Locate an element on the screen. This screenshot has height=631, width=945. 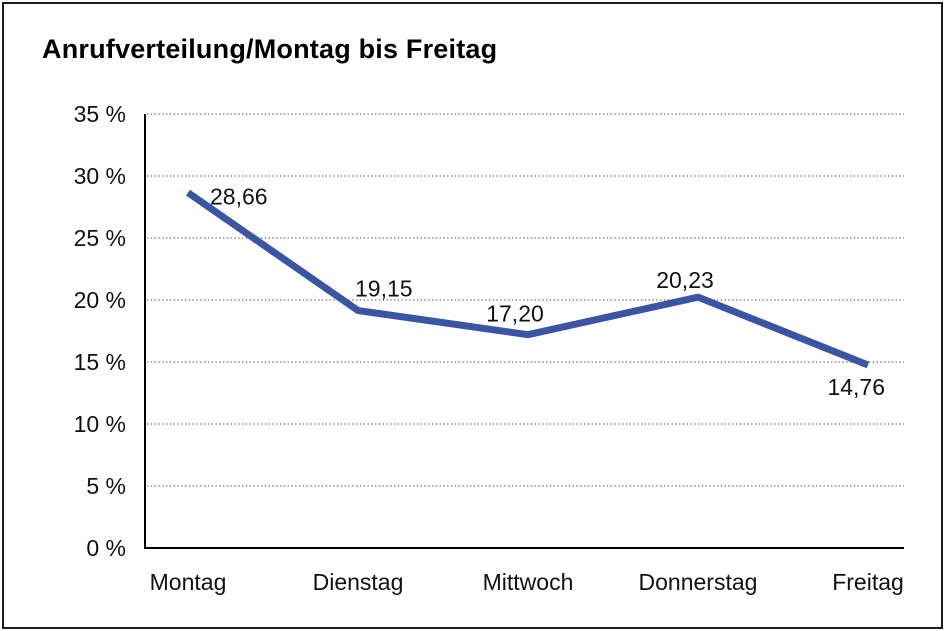
y-tick-label: 20 % is located at coordinates (100, 300).